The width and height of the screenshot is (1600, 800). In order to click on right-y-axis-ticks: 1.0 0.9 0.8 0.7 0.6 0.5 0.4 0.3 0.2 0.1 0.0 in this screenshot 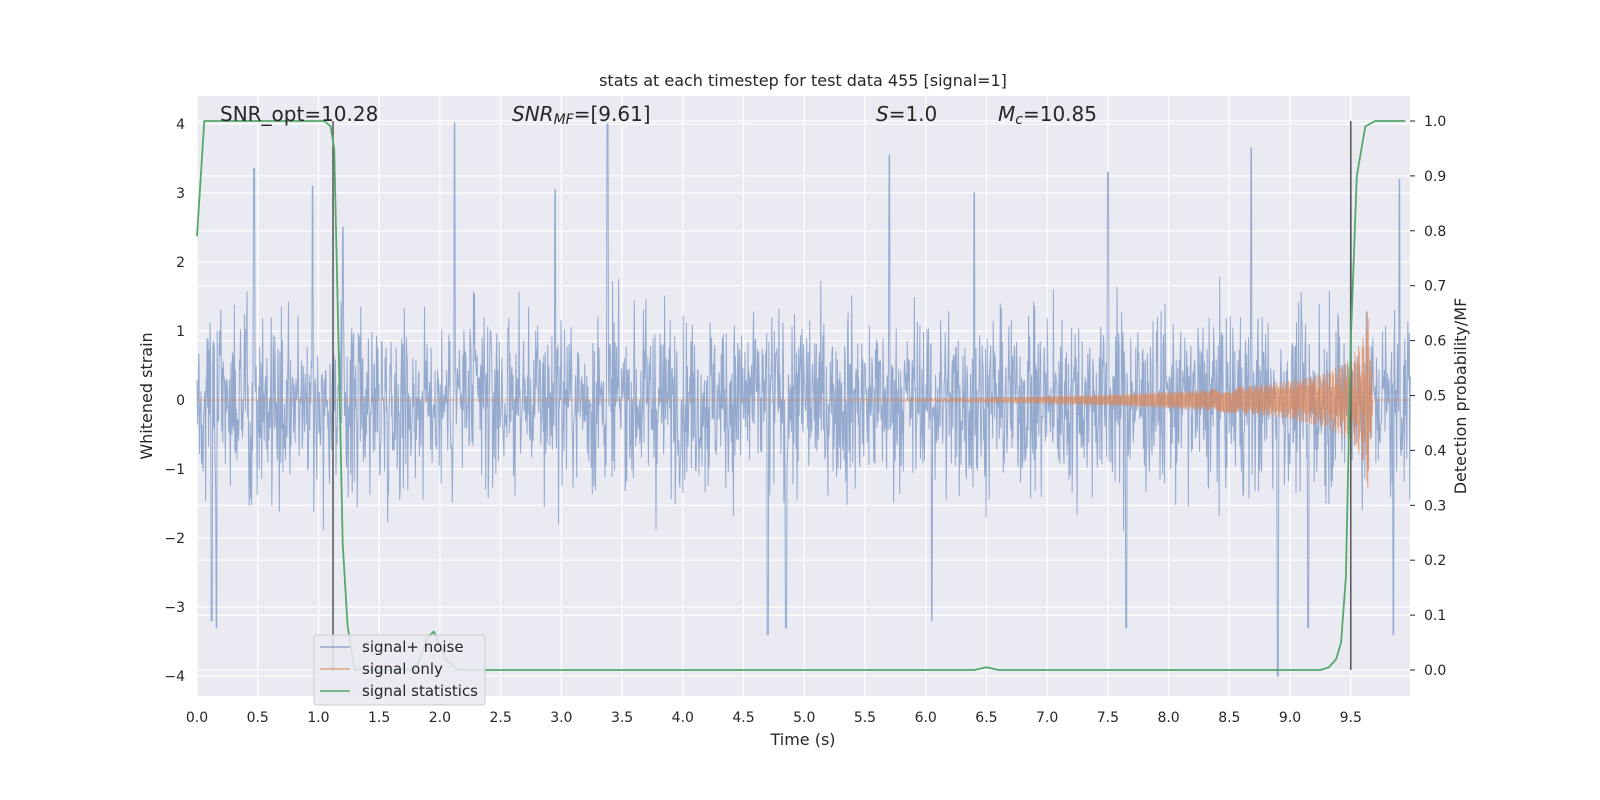, I will do `click(1428, 396)`.